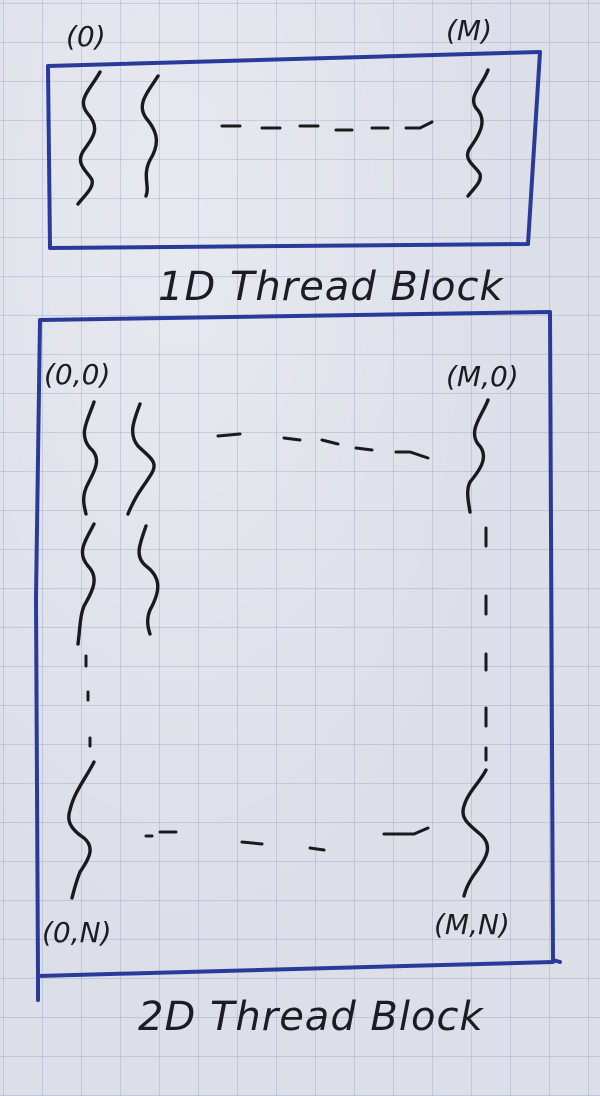  Describe the element at coordinates (469, 30) in the screenshot. I see `block-1d-label-last: (M)` at that location.